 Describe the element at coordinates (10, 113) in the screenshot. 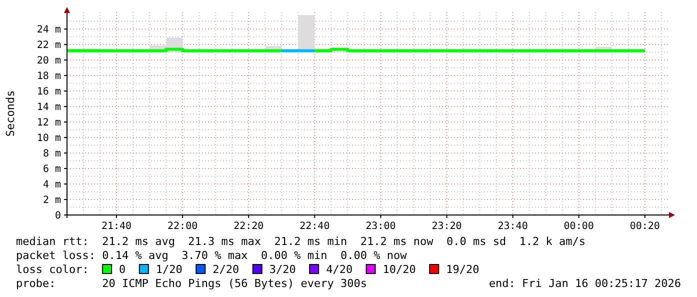

I see `y-axis-title: Seconds` at that location.